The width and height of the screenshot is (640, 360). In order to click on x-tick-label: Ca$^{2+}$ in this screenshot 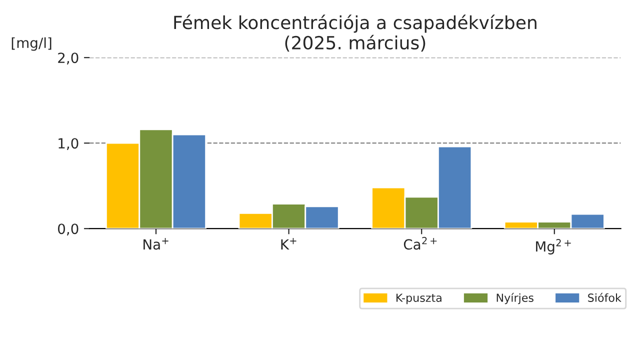, I will do `click(420, 243)`.